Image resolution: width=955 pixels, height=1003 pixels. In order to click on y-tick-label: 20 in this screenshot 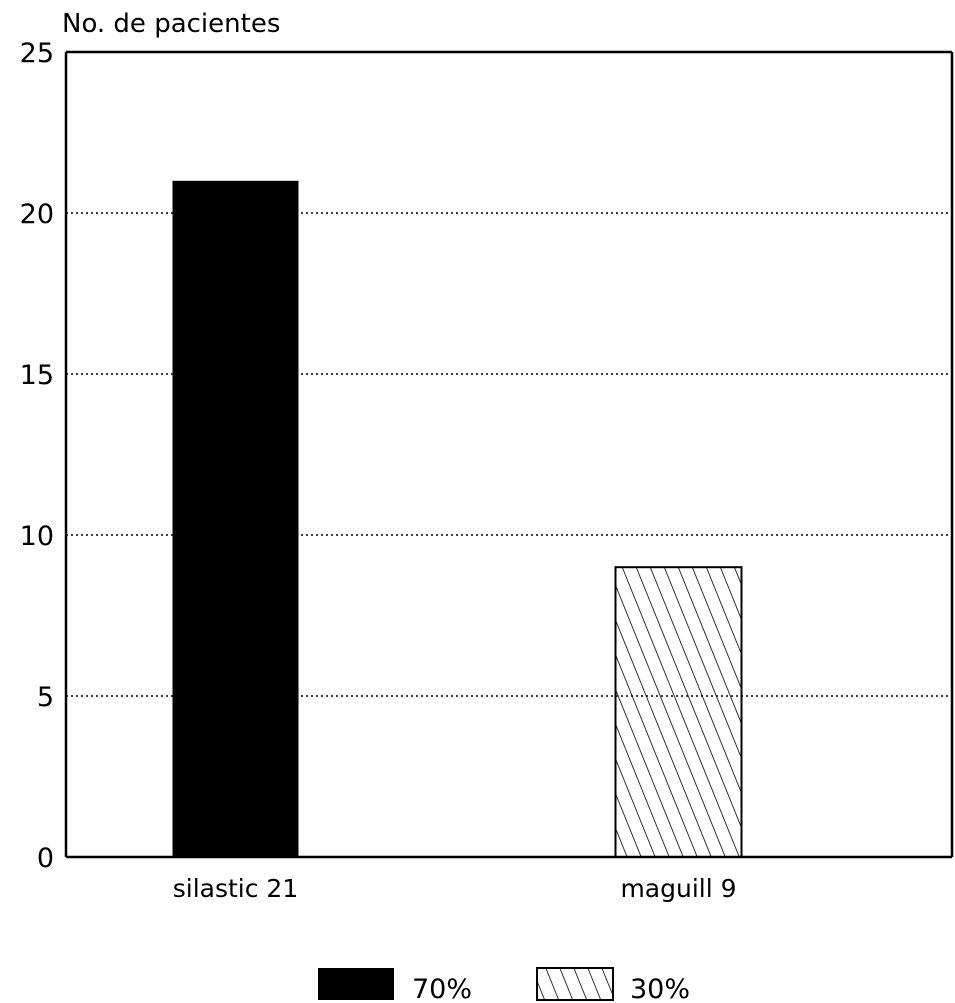, I will do `click(37, 214)`.